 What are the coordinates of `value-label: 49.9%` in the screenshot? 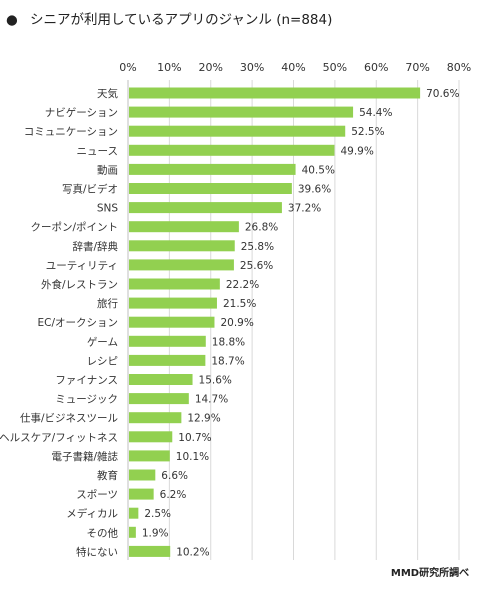 It's located at (356, 151).